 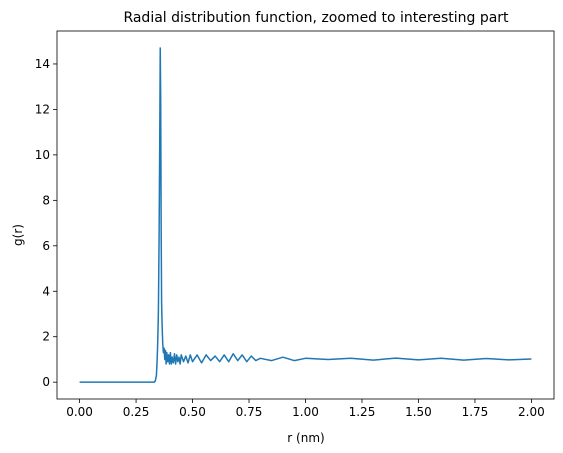 I want to click on x-tick-label: 1.25, so click(x=362, y=412).